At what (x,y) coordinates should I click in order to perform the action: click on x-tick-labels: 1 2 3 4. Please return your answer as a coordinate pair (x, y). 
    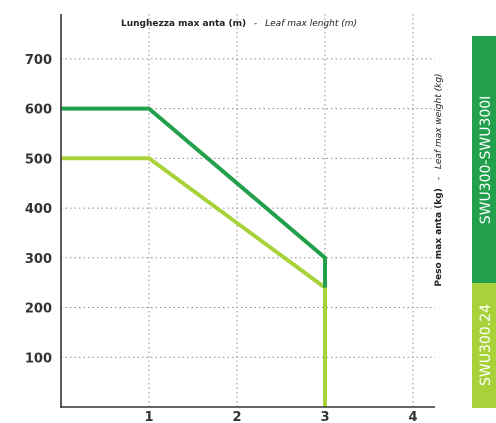
    Looking at the image, I should click on (280, 416).